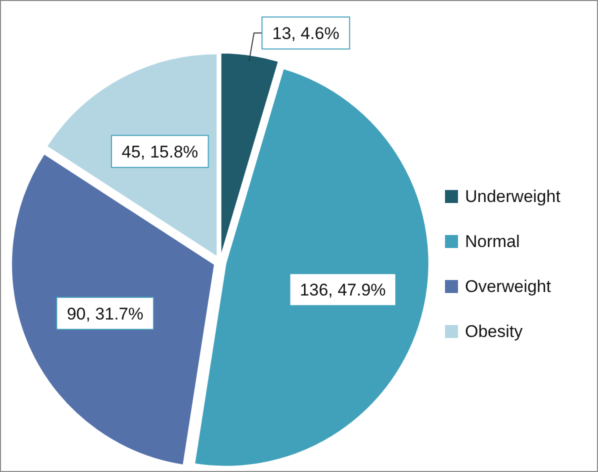 The width and height of the screenshot is (598, 472). I want to click on data-label: 45, 15.8%, so click(160, 152).